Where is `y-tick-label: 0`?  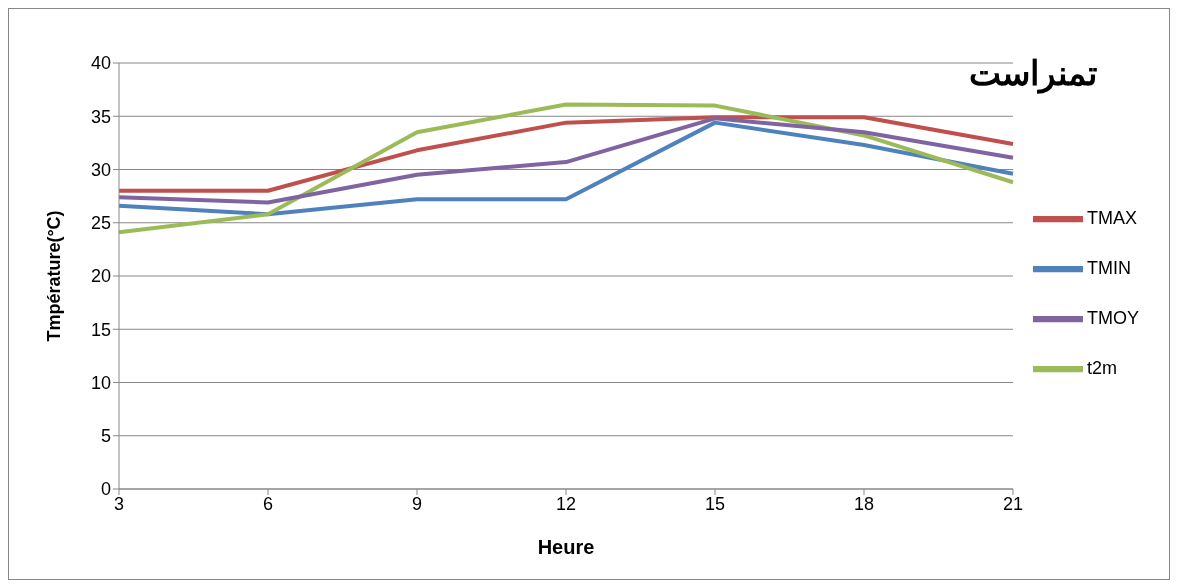
y-tick-label: 0 is located at coordinates (105, 489).